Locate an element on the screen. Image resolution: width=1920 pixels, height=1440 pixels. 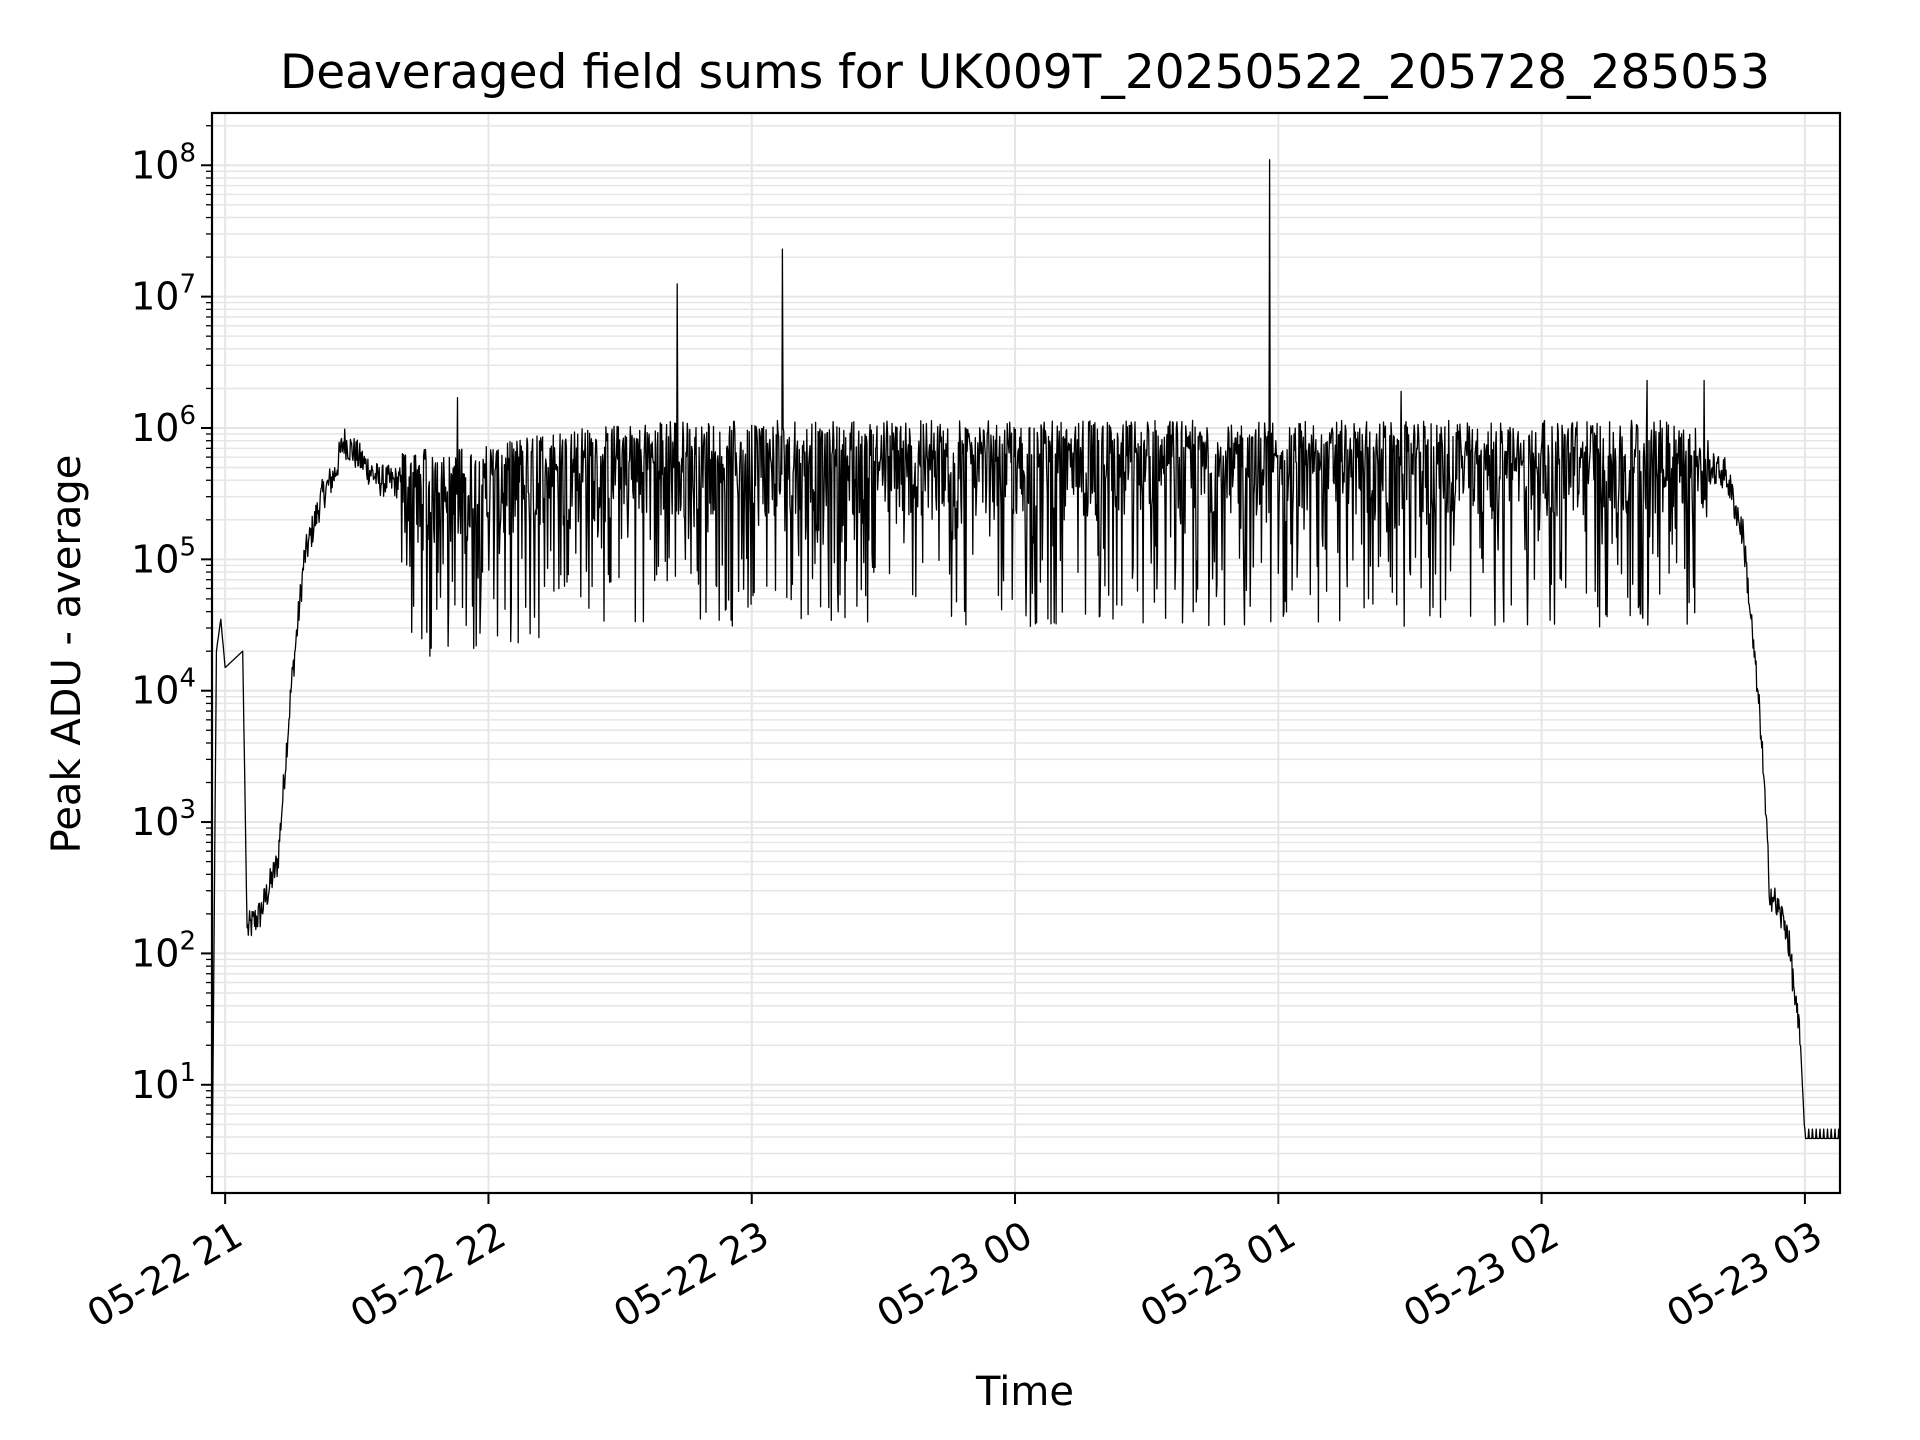
x-tick-label: 05-23 00 is located at coordinates (955, 1275).